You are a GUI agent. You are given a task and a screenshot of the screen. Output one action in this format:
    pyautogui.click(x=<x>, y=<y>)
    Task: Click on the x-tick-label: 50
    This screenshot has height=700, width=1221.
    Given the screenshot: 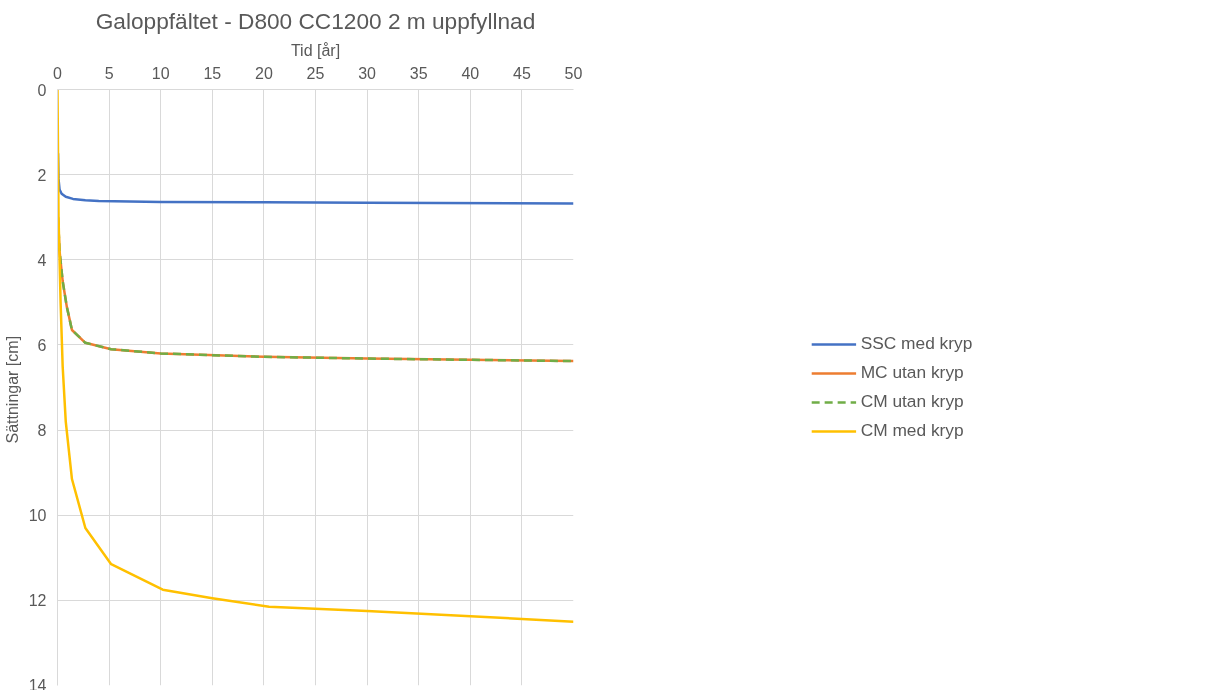 What is the action you would take?
    pyautogui.click(x=573, y=73)
    